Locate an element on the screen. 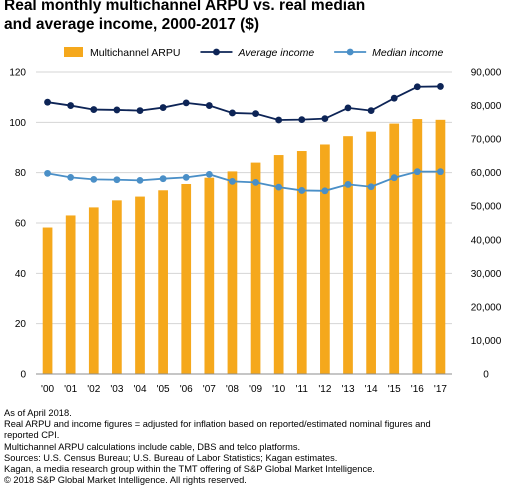 The image size is (506, 487). x-axis-tick-label: '07 is located at coordinates (209, 389).